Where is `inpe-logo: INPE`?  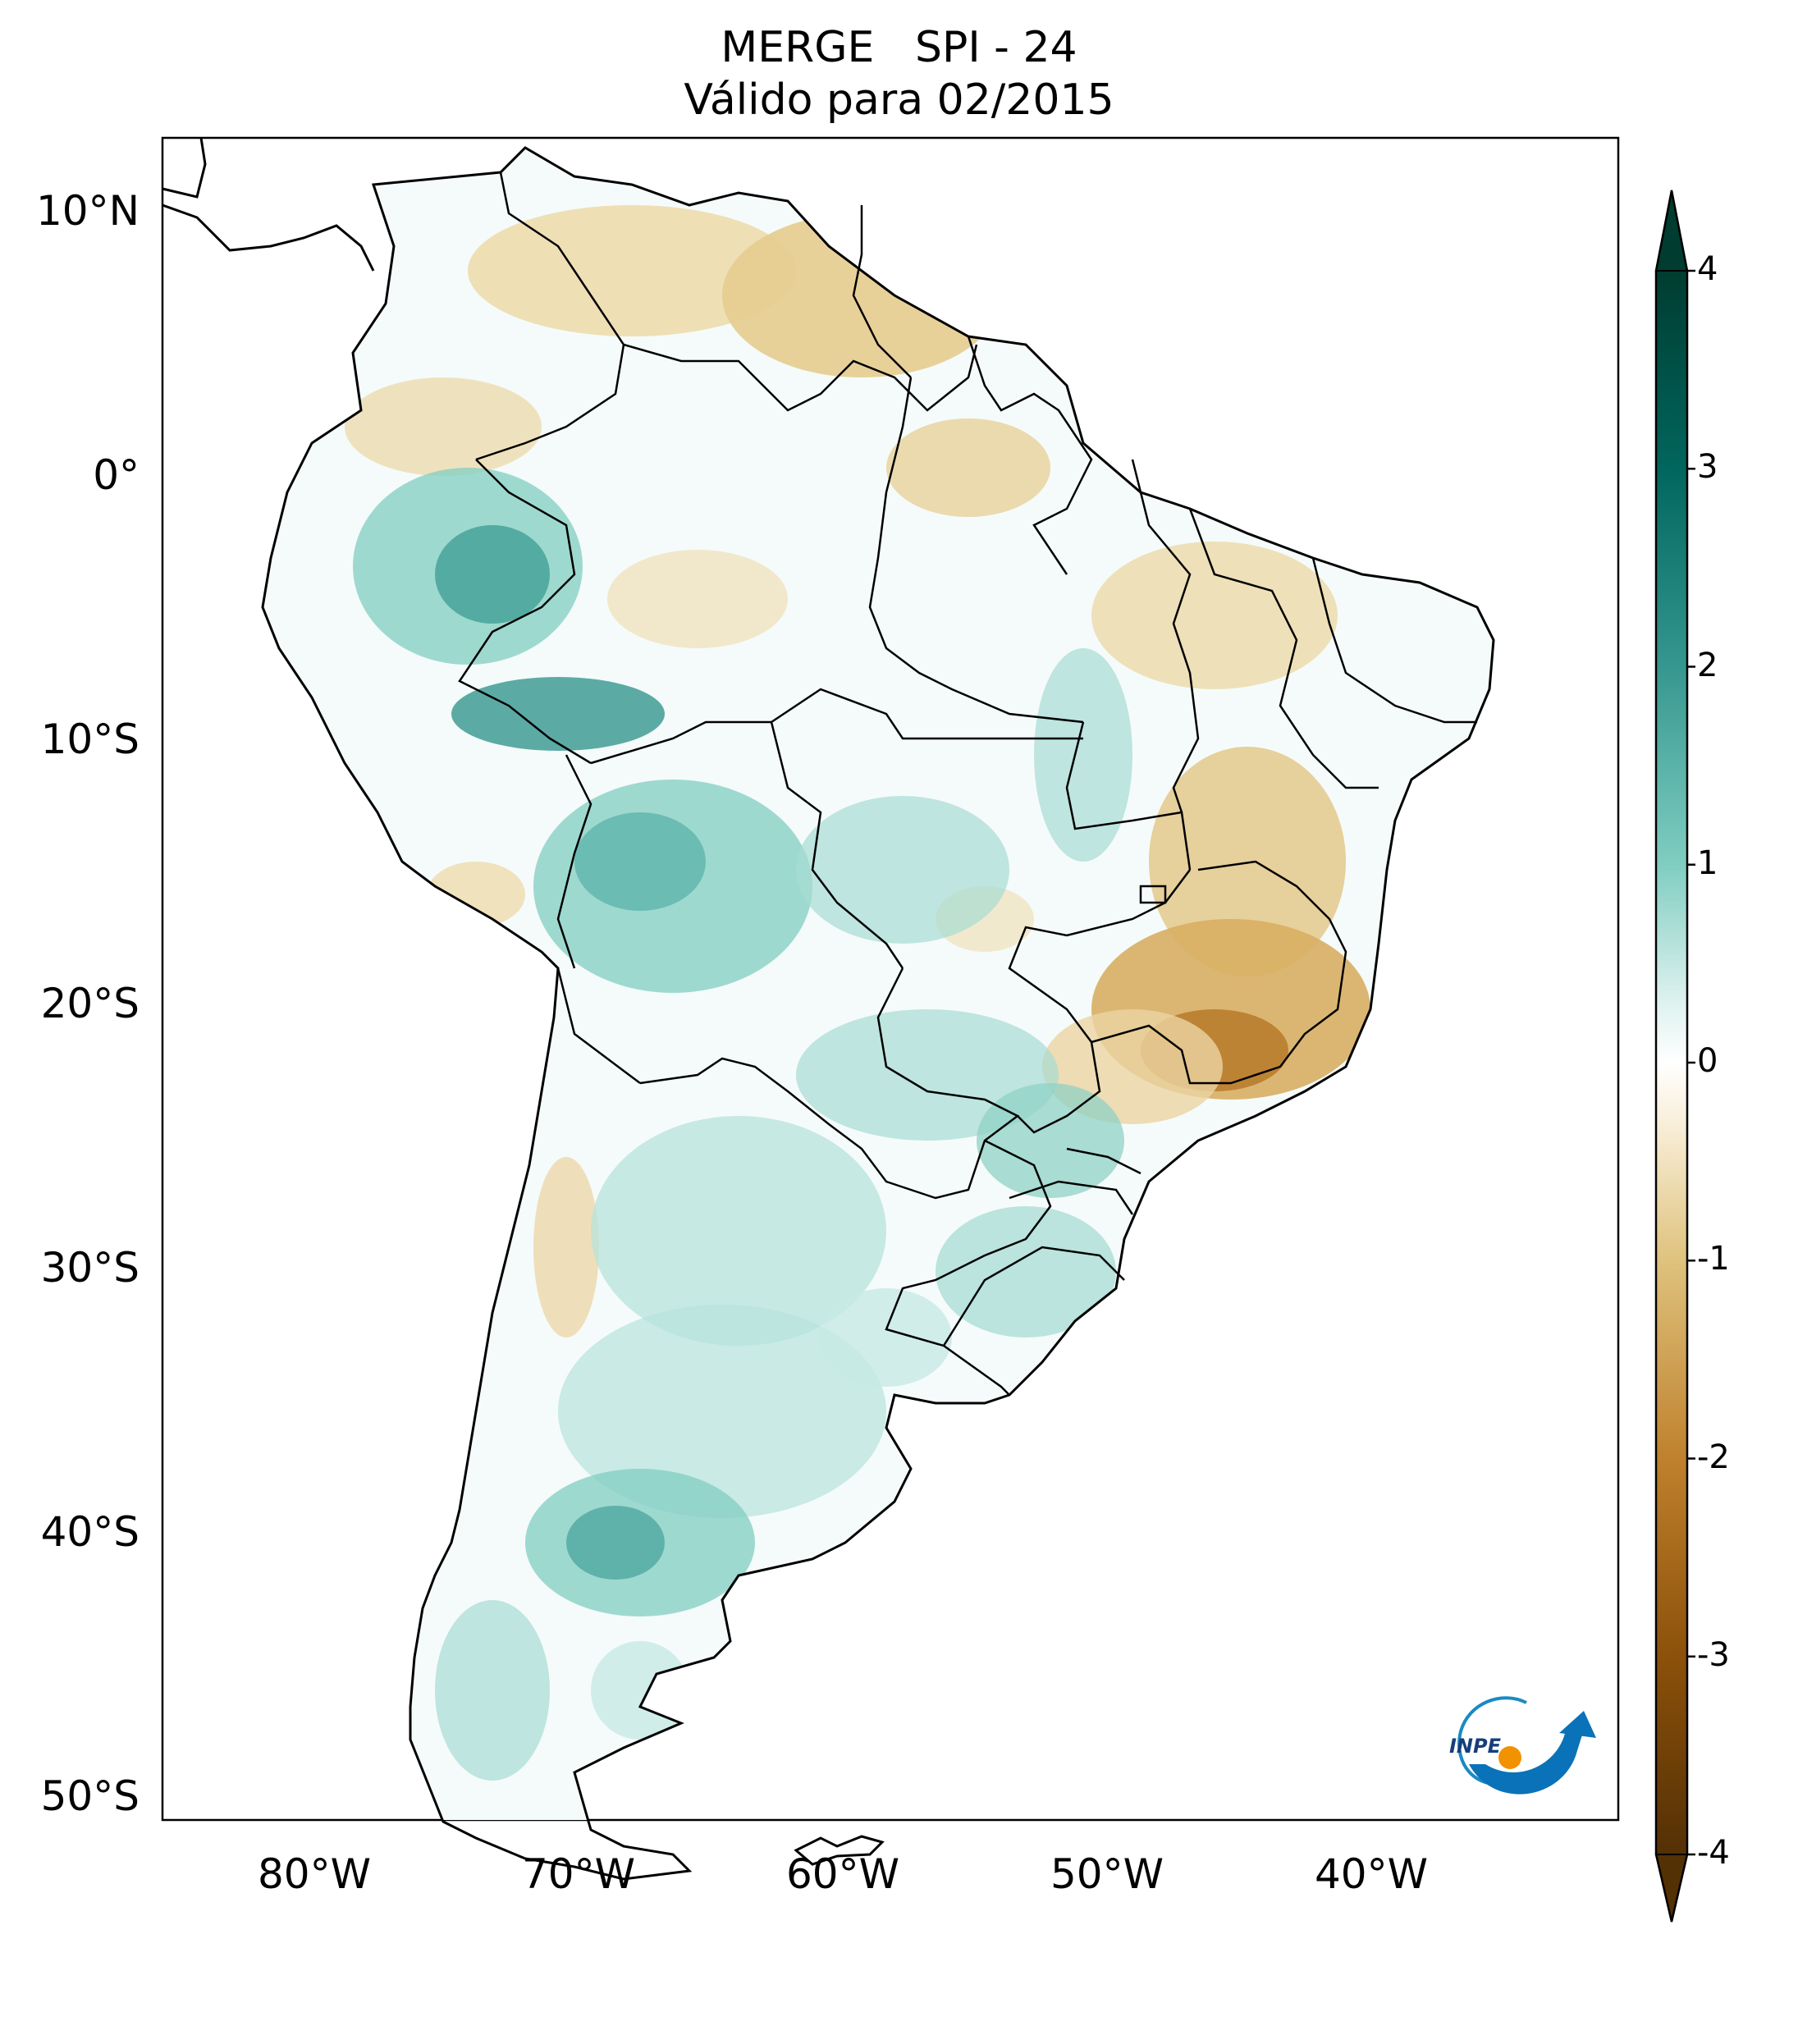
inpe-logo: INPE is located at coordinates (1522, 1745).